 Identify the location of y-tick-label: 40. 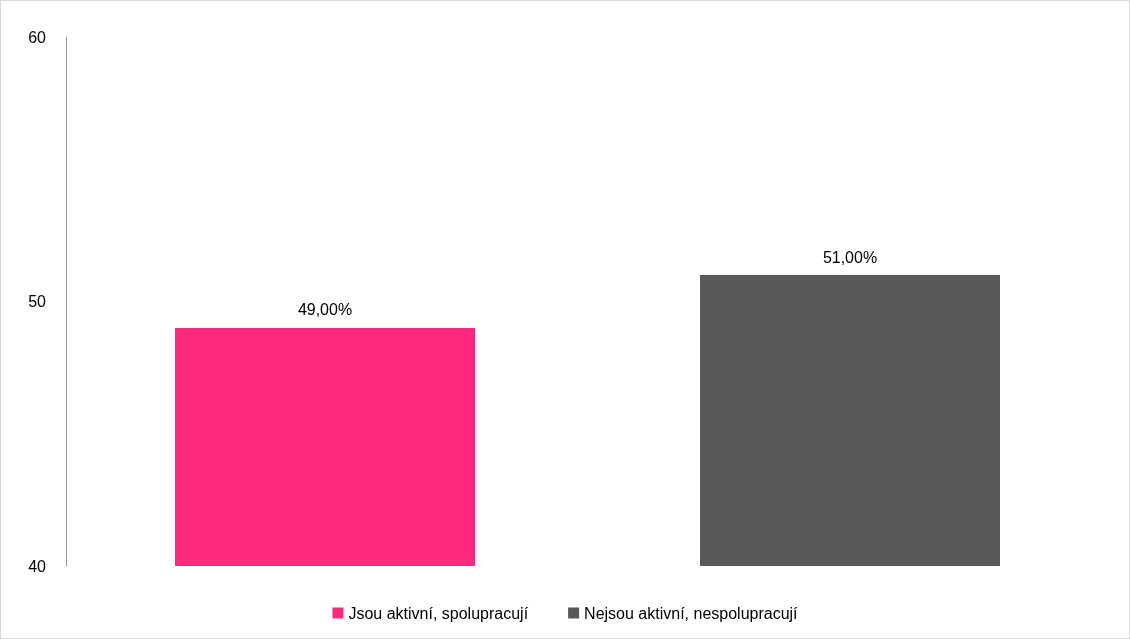
(37, 566).